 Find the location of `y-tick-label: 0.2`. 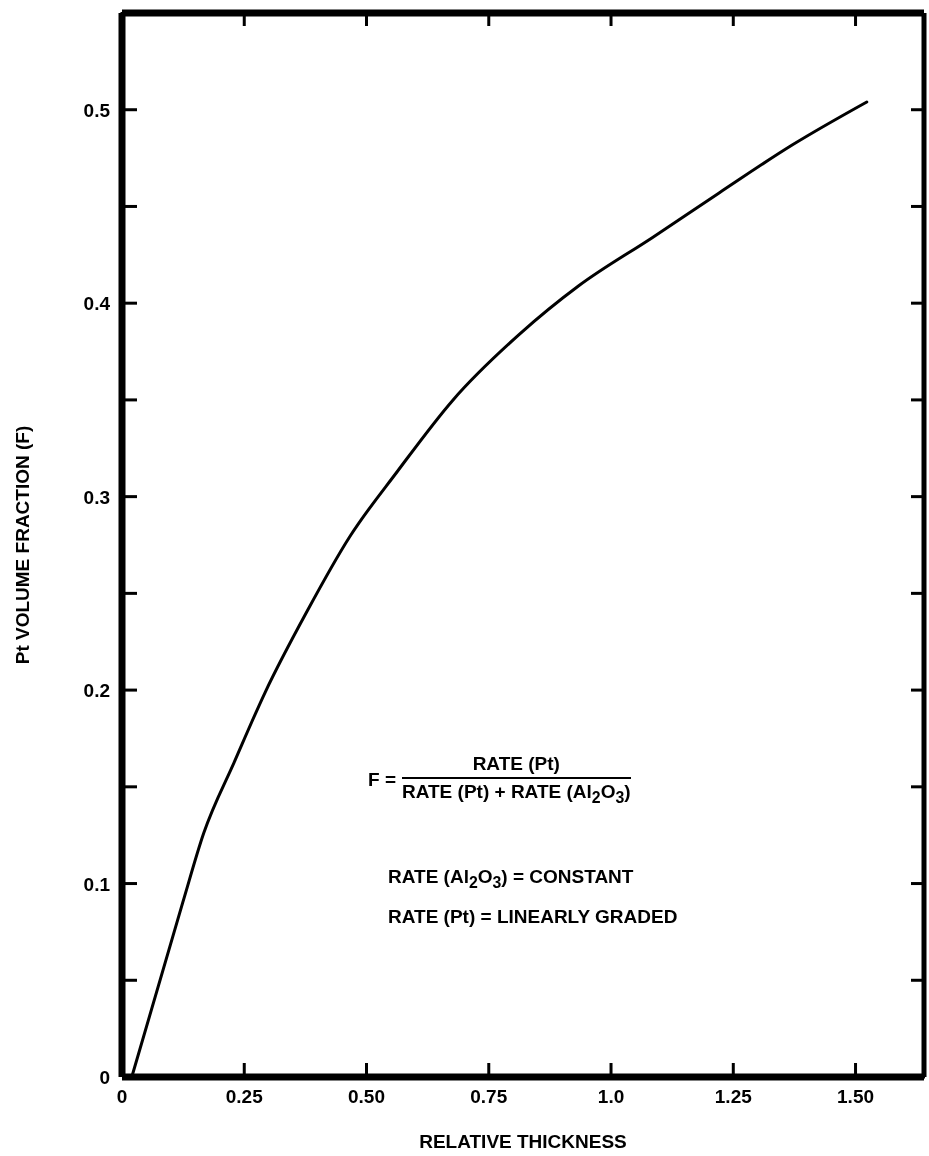

y-tick-label: 0.2 is located at coordinates (96, 691).